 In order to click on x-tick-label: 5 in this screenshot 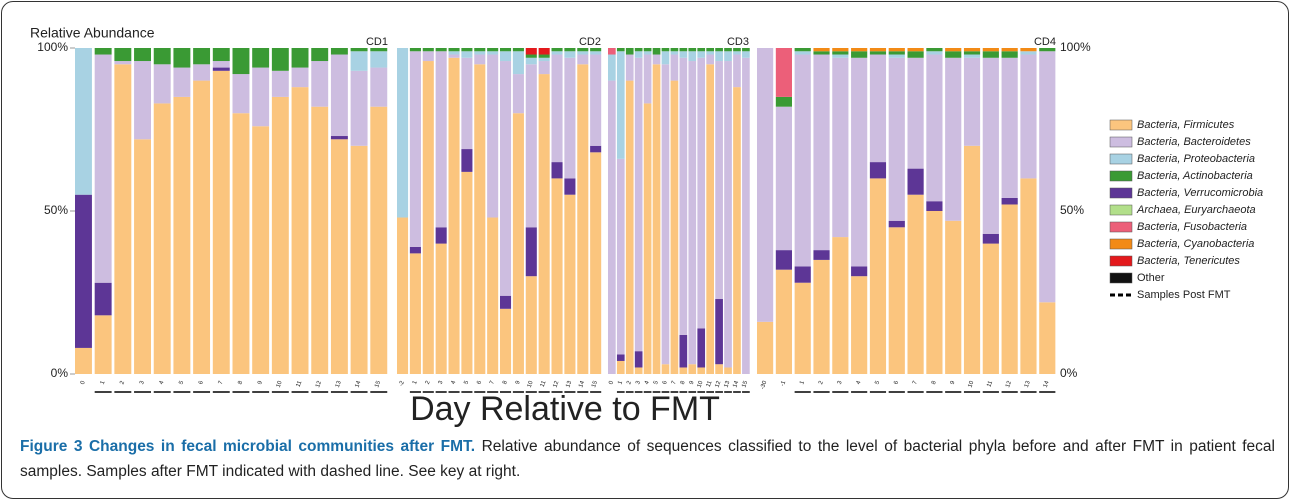, I will do `click(656, 383)`.